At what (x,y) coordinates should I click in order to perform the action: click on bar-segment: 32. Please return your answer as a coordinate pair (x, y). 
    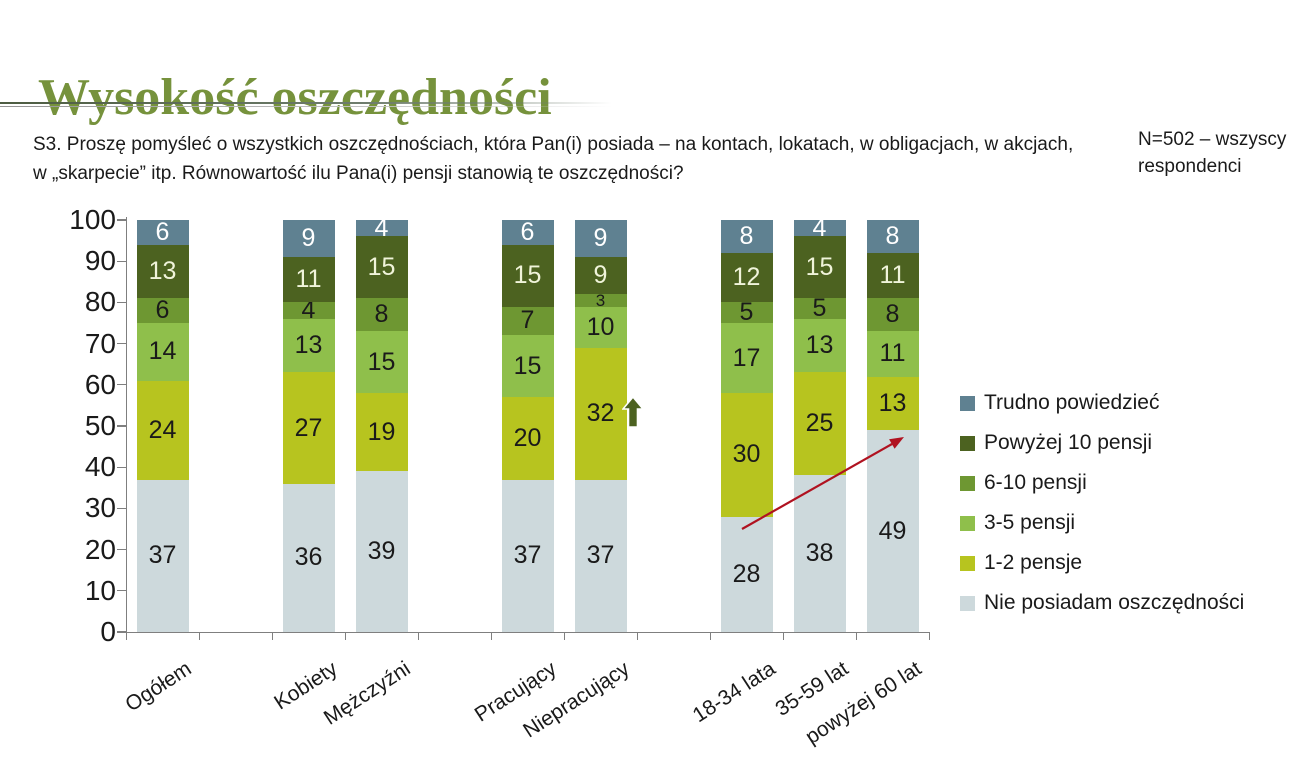
    Looking at the image, I should click on (600, 413).